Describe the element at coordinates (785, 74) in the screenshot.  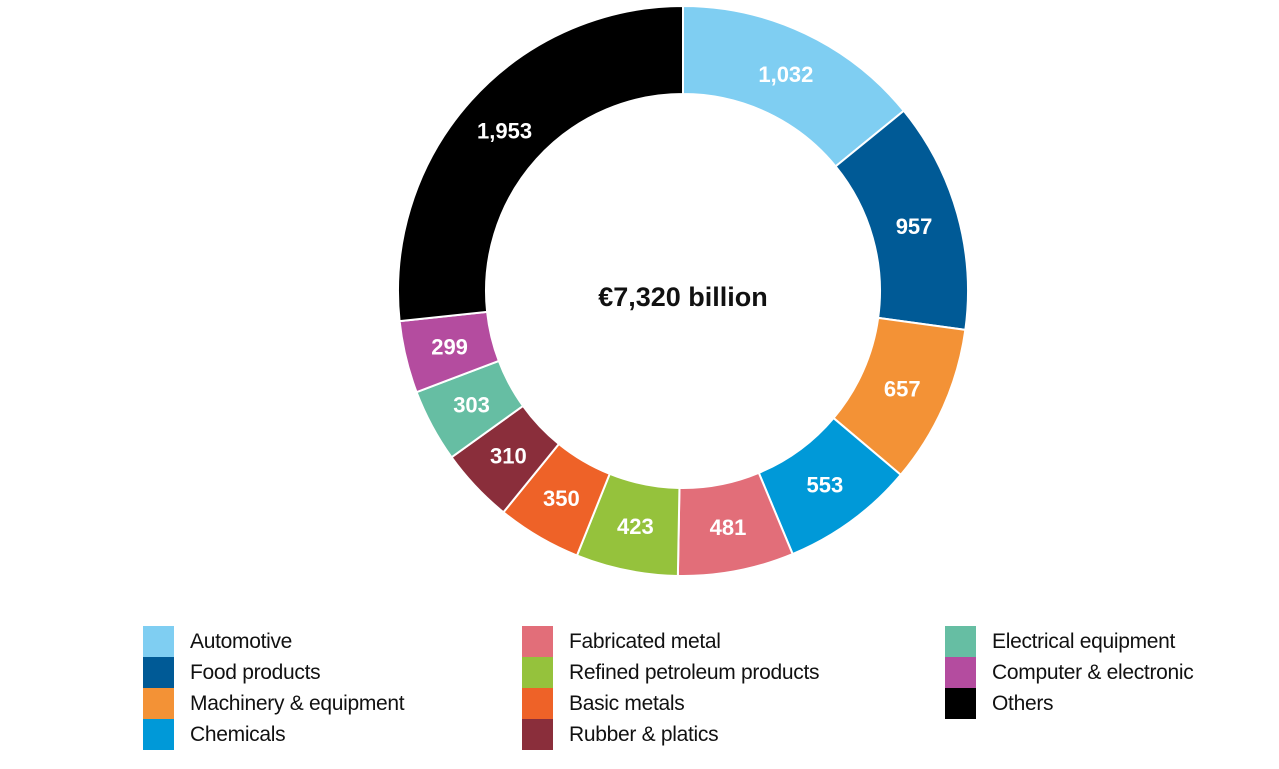
I see `data-label: 1,032` at that location.